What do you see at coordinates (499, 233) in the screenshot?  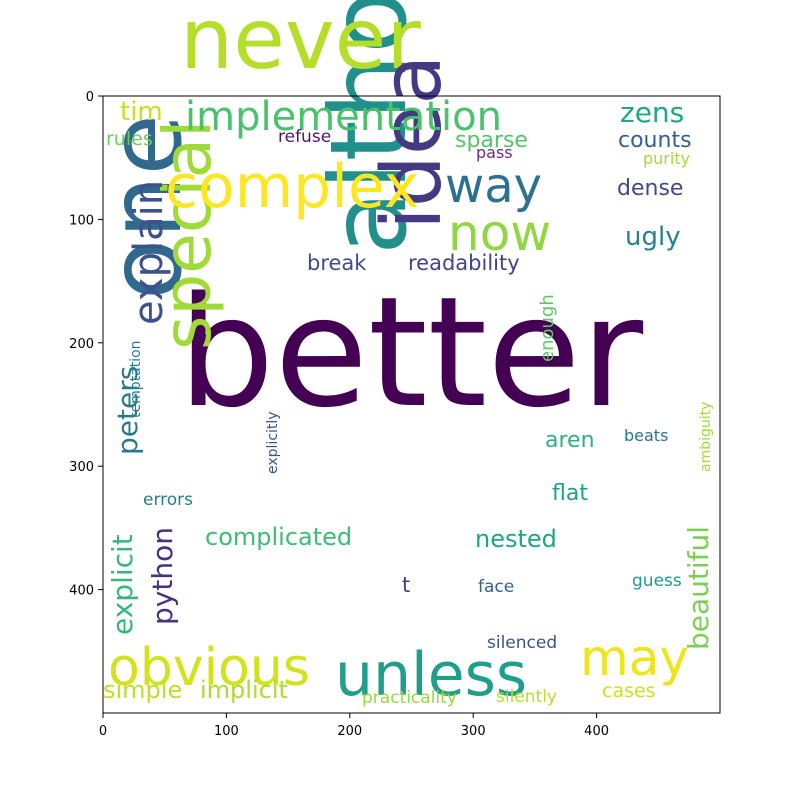 I see `word-now: now` at bounding box center [499, 233].